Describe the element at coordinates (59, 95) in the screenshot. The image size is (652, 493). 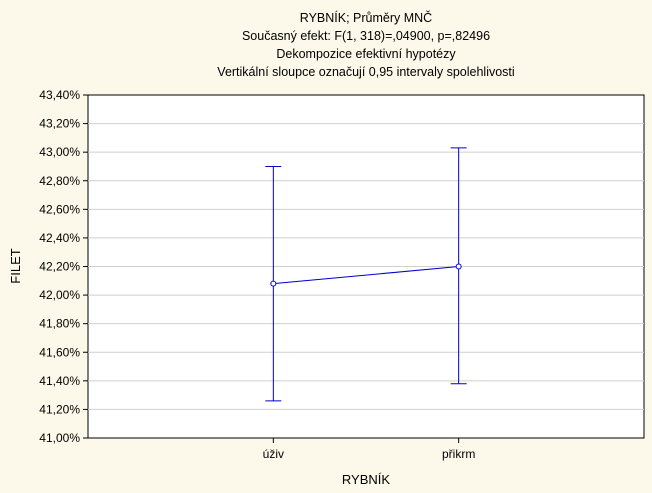
I see `y-tick-label: 43,40%` at that location.